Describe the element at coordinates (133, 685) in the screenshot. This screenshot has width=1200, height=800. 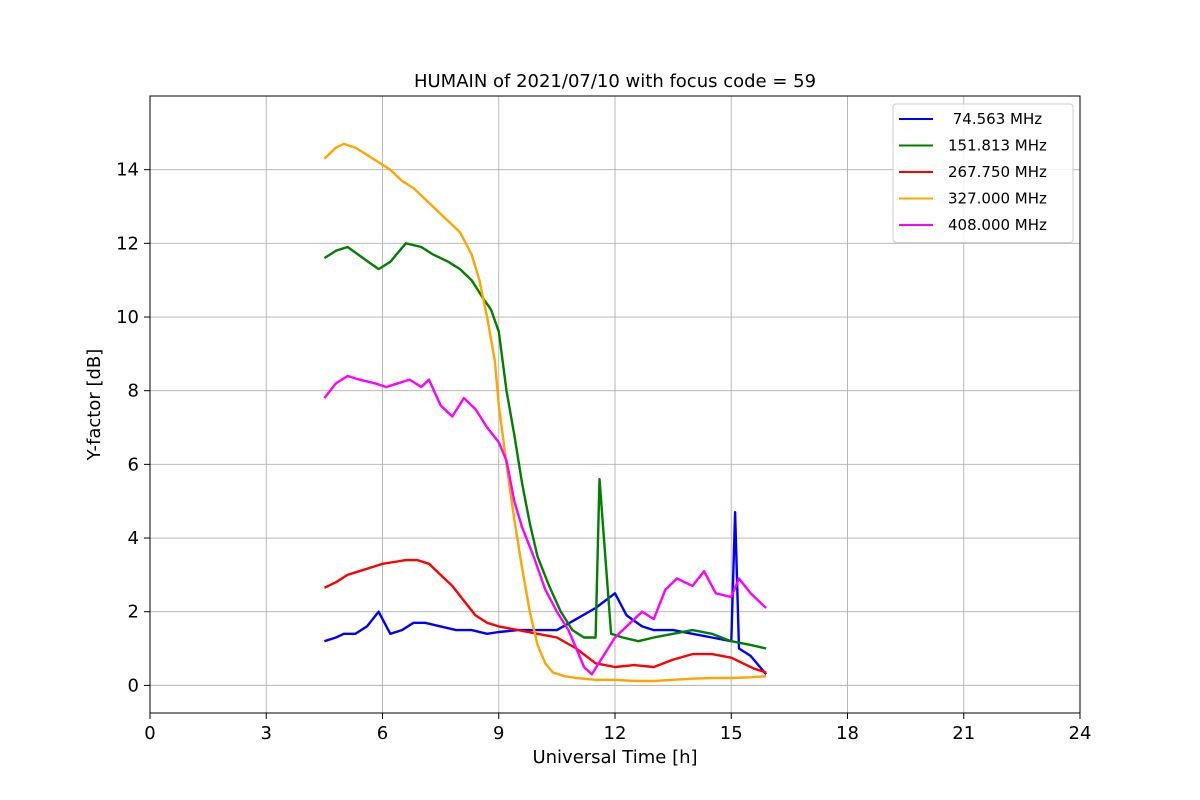
I see `y-tick-label: 0` at that location.